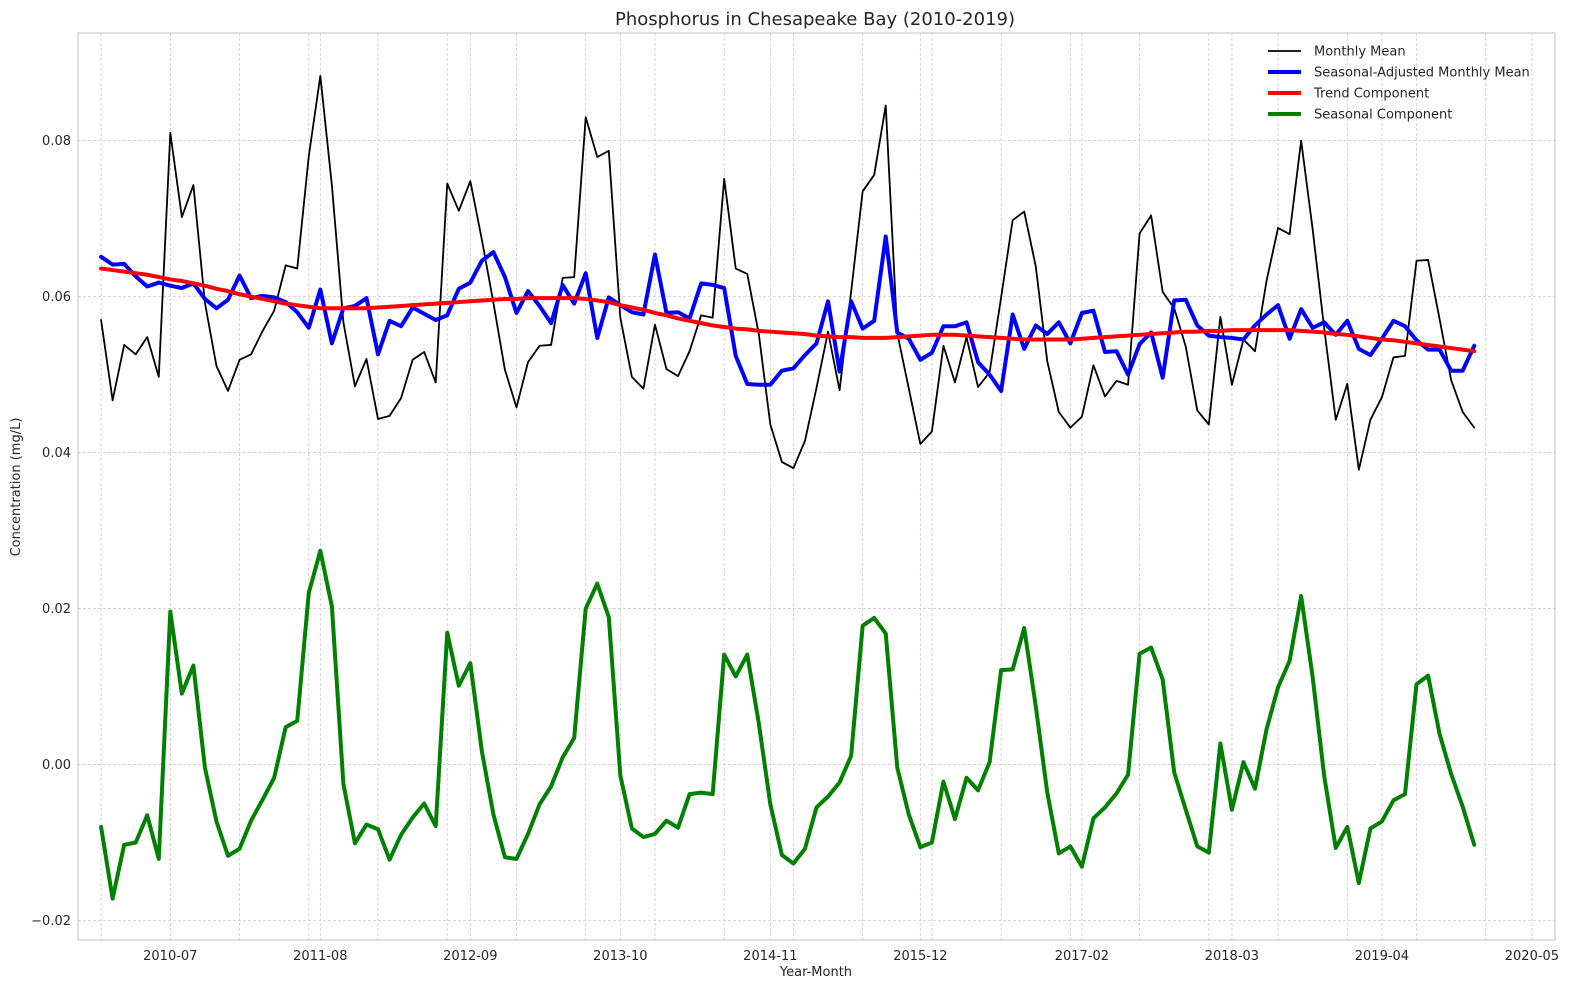 This screenshot has height=989, width=1587. I want to click on x-tick-label: 2017-02, so click(1082, 956).